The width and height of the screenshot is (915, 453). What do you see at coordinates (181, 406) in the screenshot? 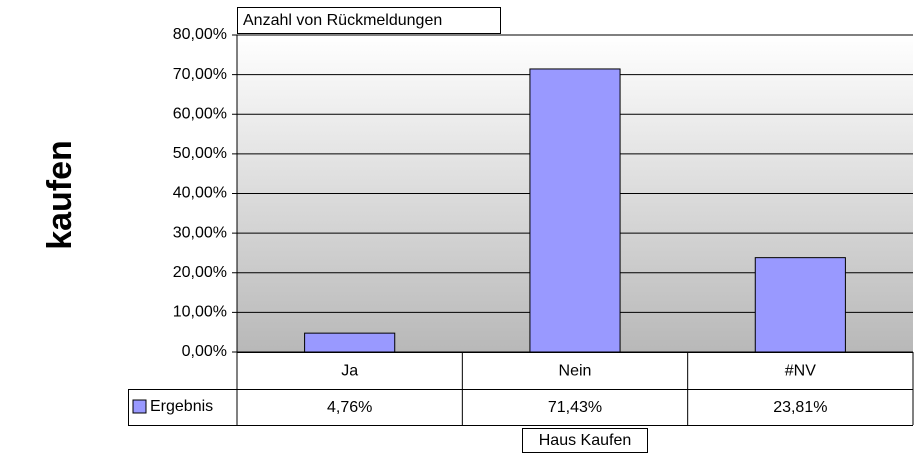
I see `legend-label: Ergebnis` at bounding box center [181, 406].